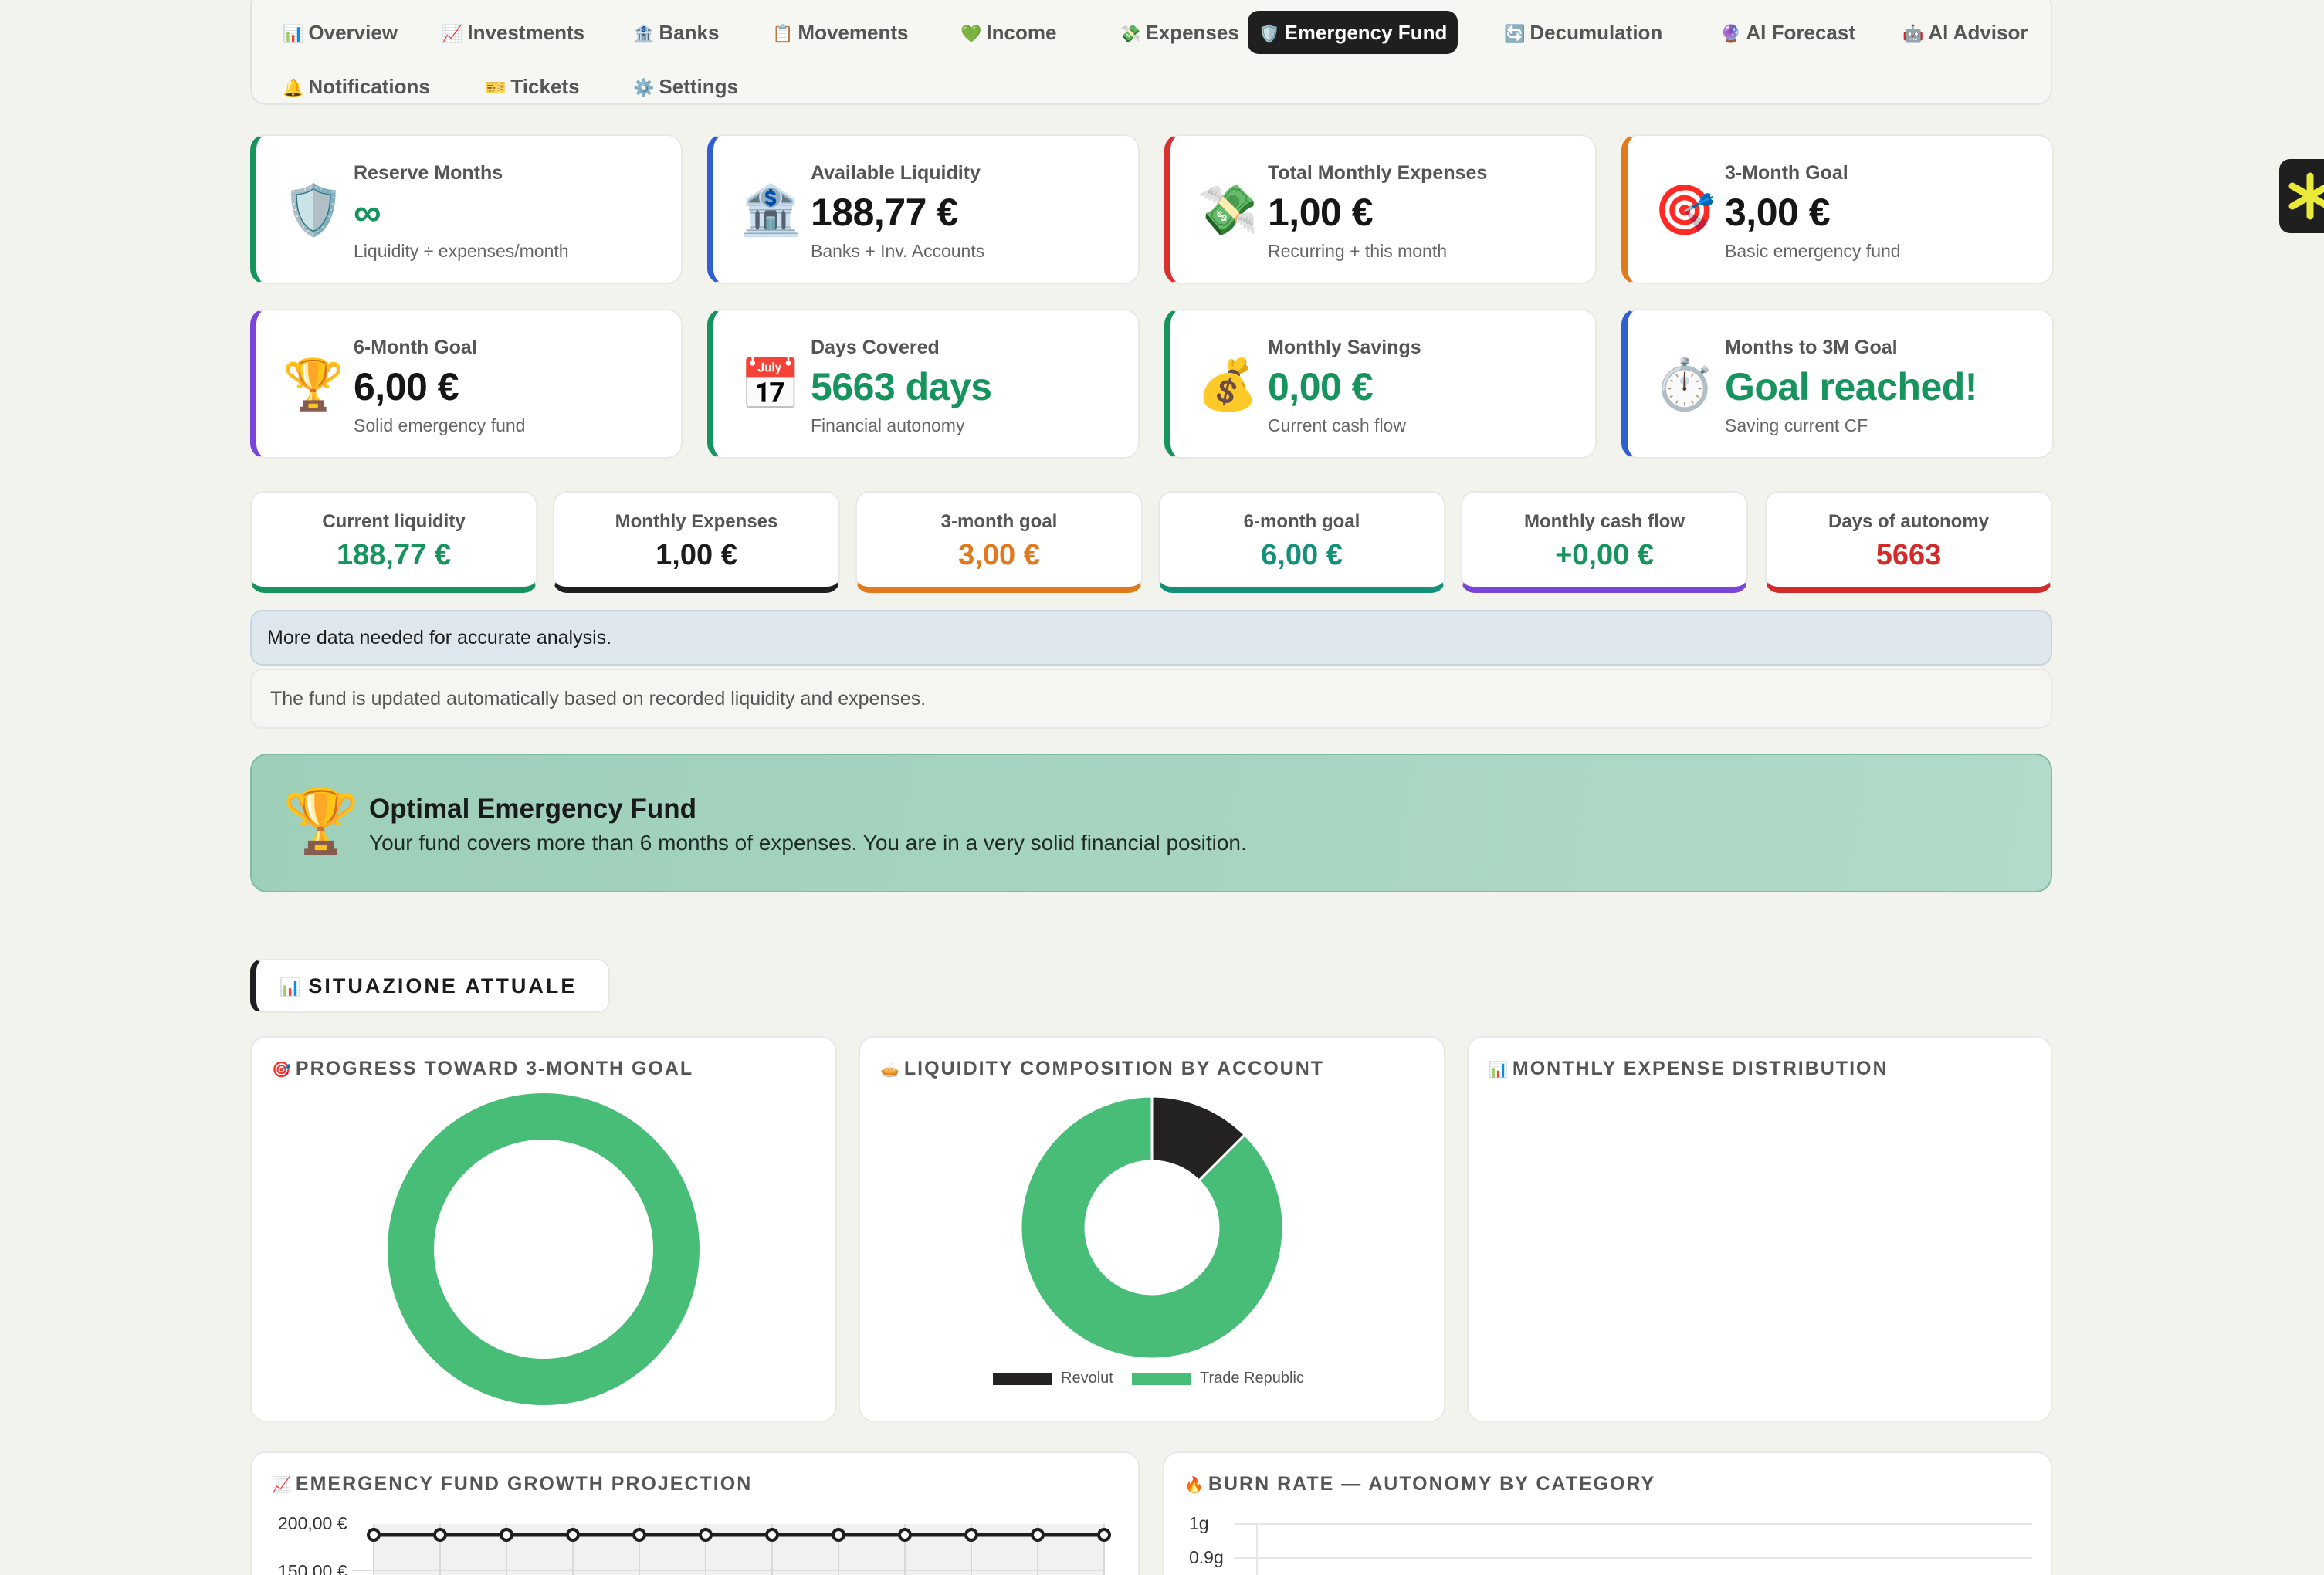  What do you see at coordinates (1151, 638) in the screenshot?
I see `data-notice: More data needed for accurate analysis.` at bounding box center [1151, 638].